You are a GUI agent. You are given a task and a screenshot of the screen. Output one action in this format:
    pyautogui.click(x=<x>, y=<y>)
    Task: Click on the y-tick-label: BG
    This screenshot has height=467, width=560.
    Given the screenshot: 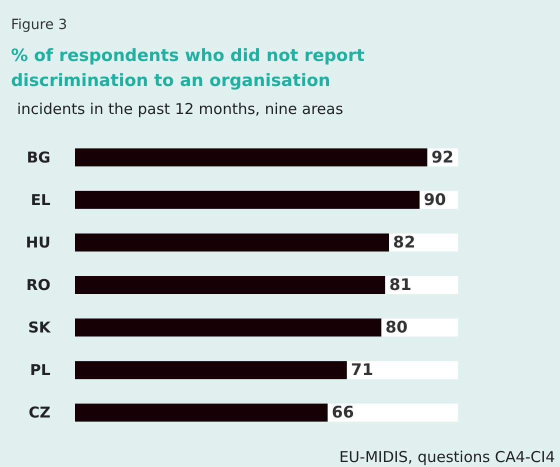 What is the action you would take?
    pyautogui.click(x=38, y=157)
    